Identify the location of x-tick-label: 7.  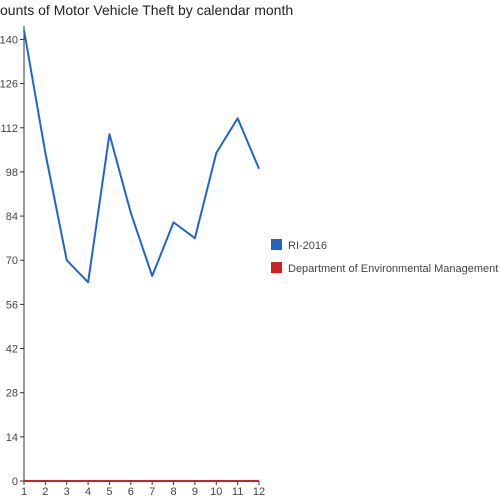
(152, 492).